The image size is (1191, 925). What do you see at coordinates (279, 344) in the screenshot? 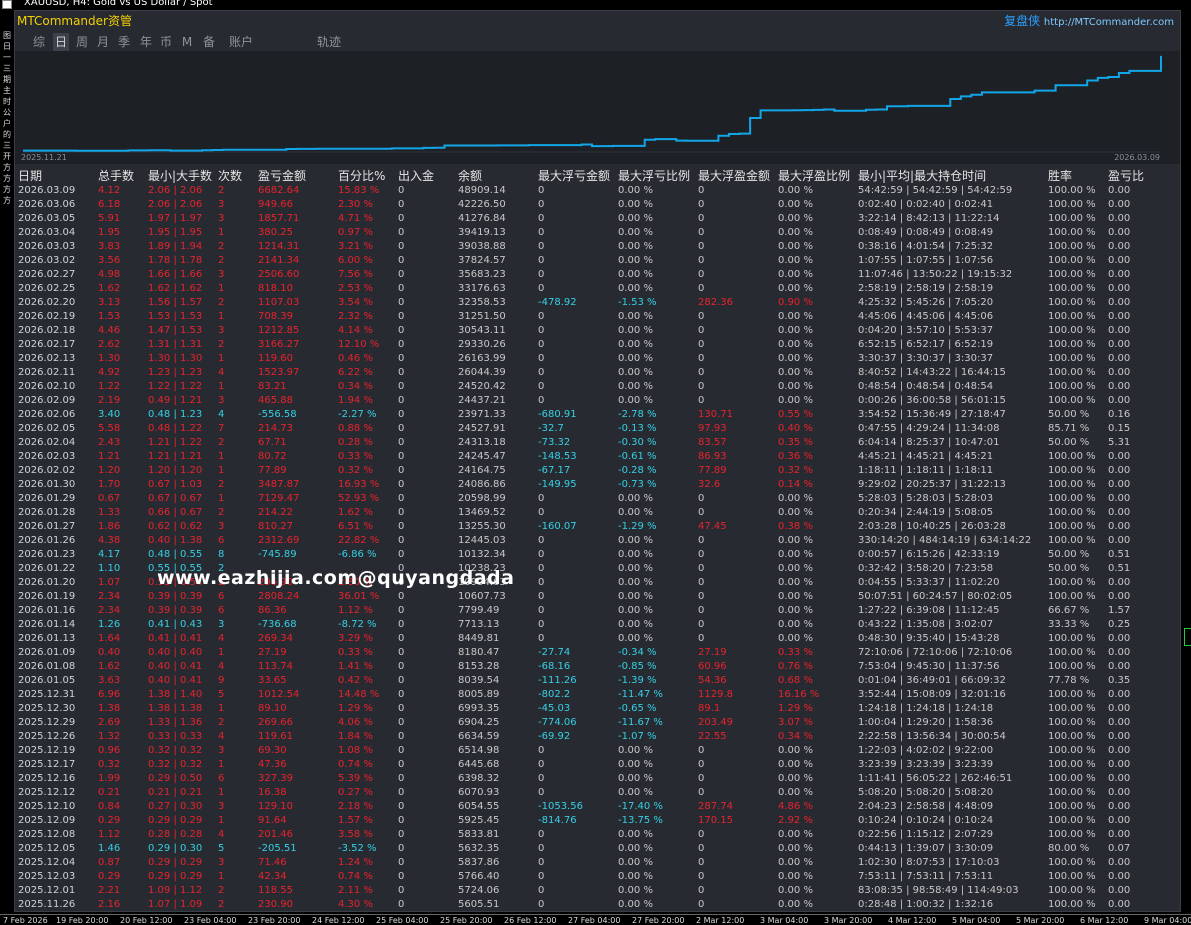
I see `cell-4: 3166.27` at bounding box center [279, 344].